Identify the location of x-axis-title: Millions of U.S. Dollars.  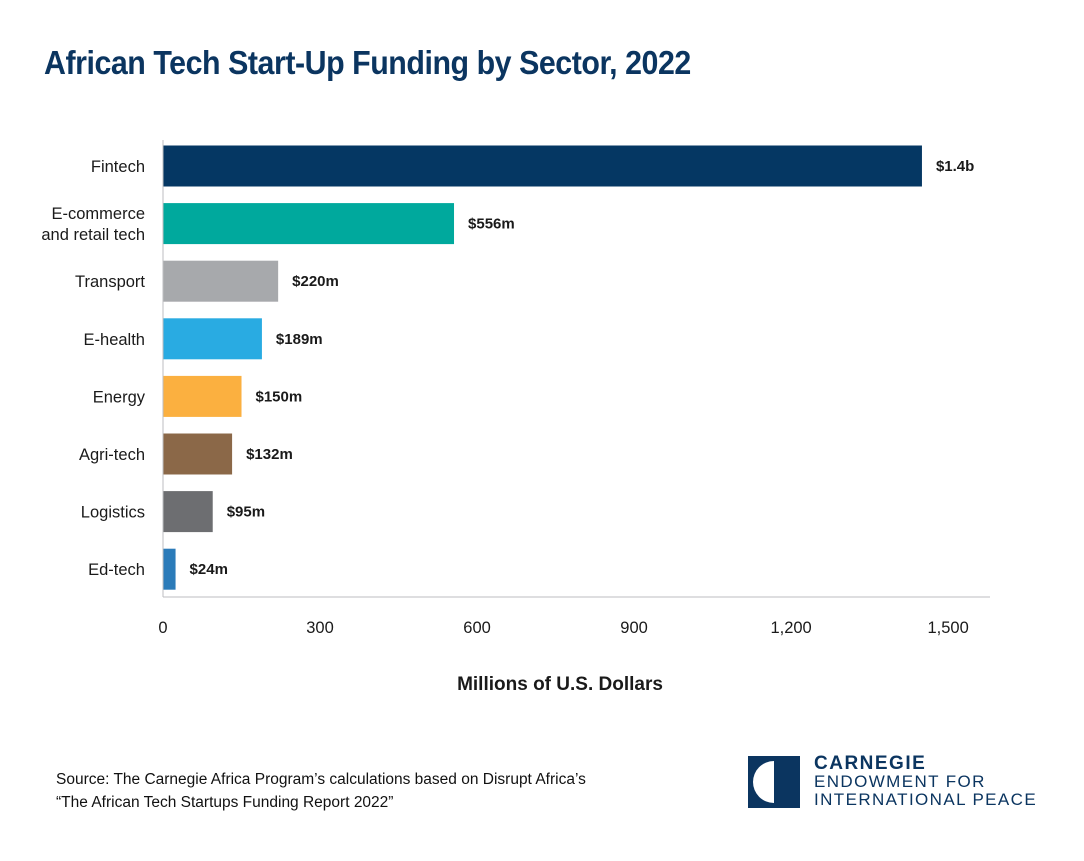
(560, 684).